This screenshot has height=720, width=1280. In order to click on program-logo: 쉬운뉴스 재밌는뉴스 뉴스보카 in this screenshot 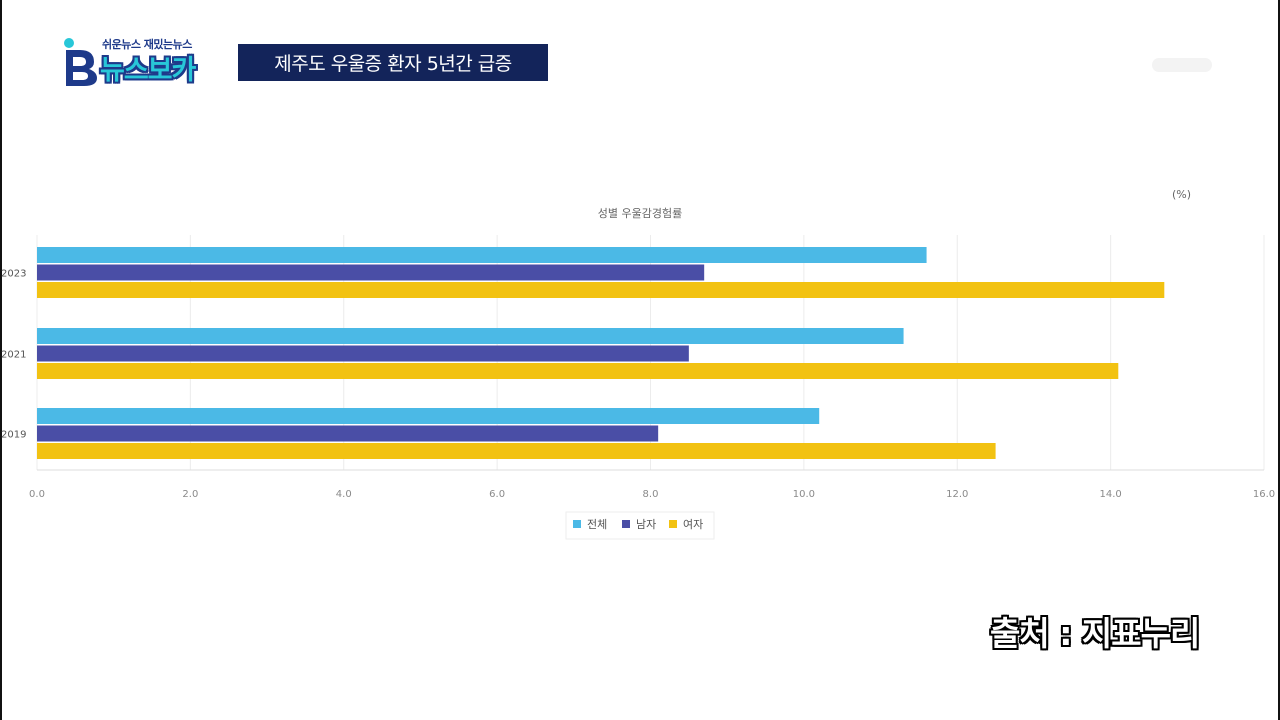, I will do `click(143, 62)`.